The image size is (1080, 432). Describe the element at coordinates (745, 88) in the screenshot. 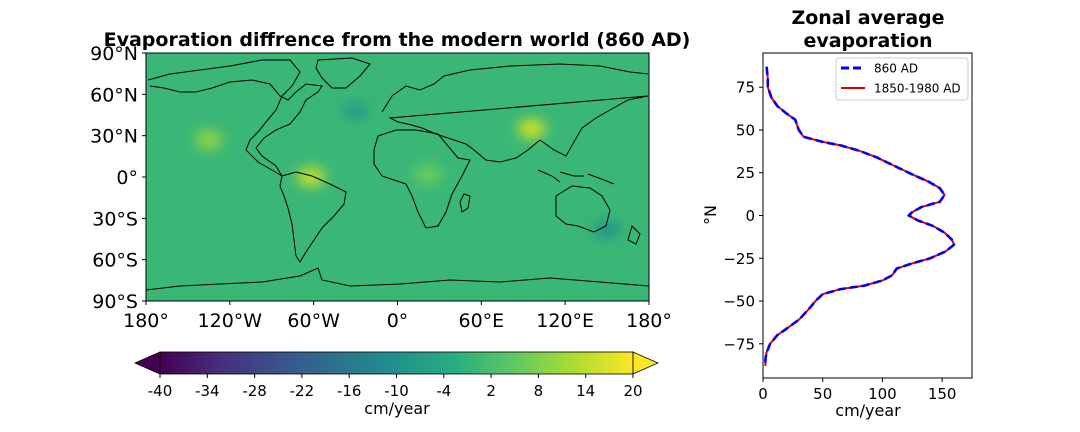

I see `zonal-y-tick-label: 75` at that location.